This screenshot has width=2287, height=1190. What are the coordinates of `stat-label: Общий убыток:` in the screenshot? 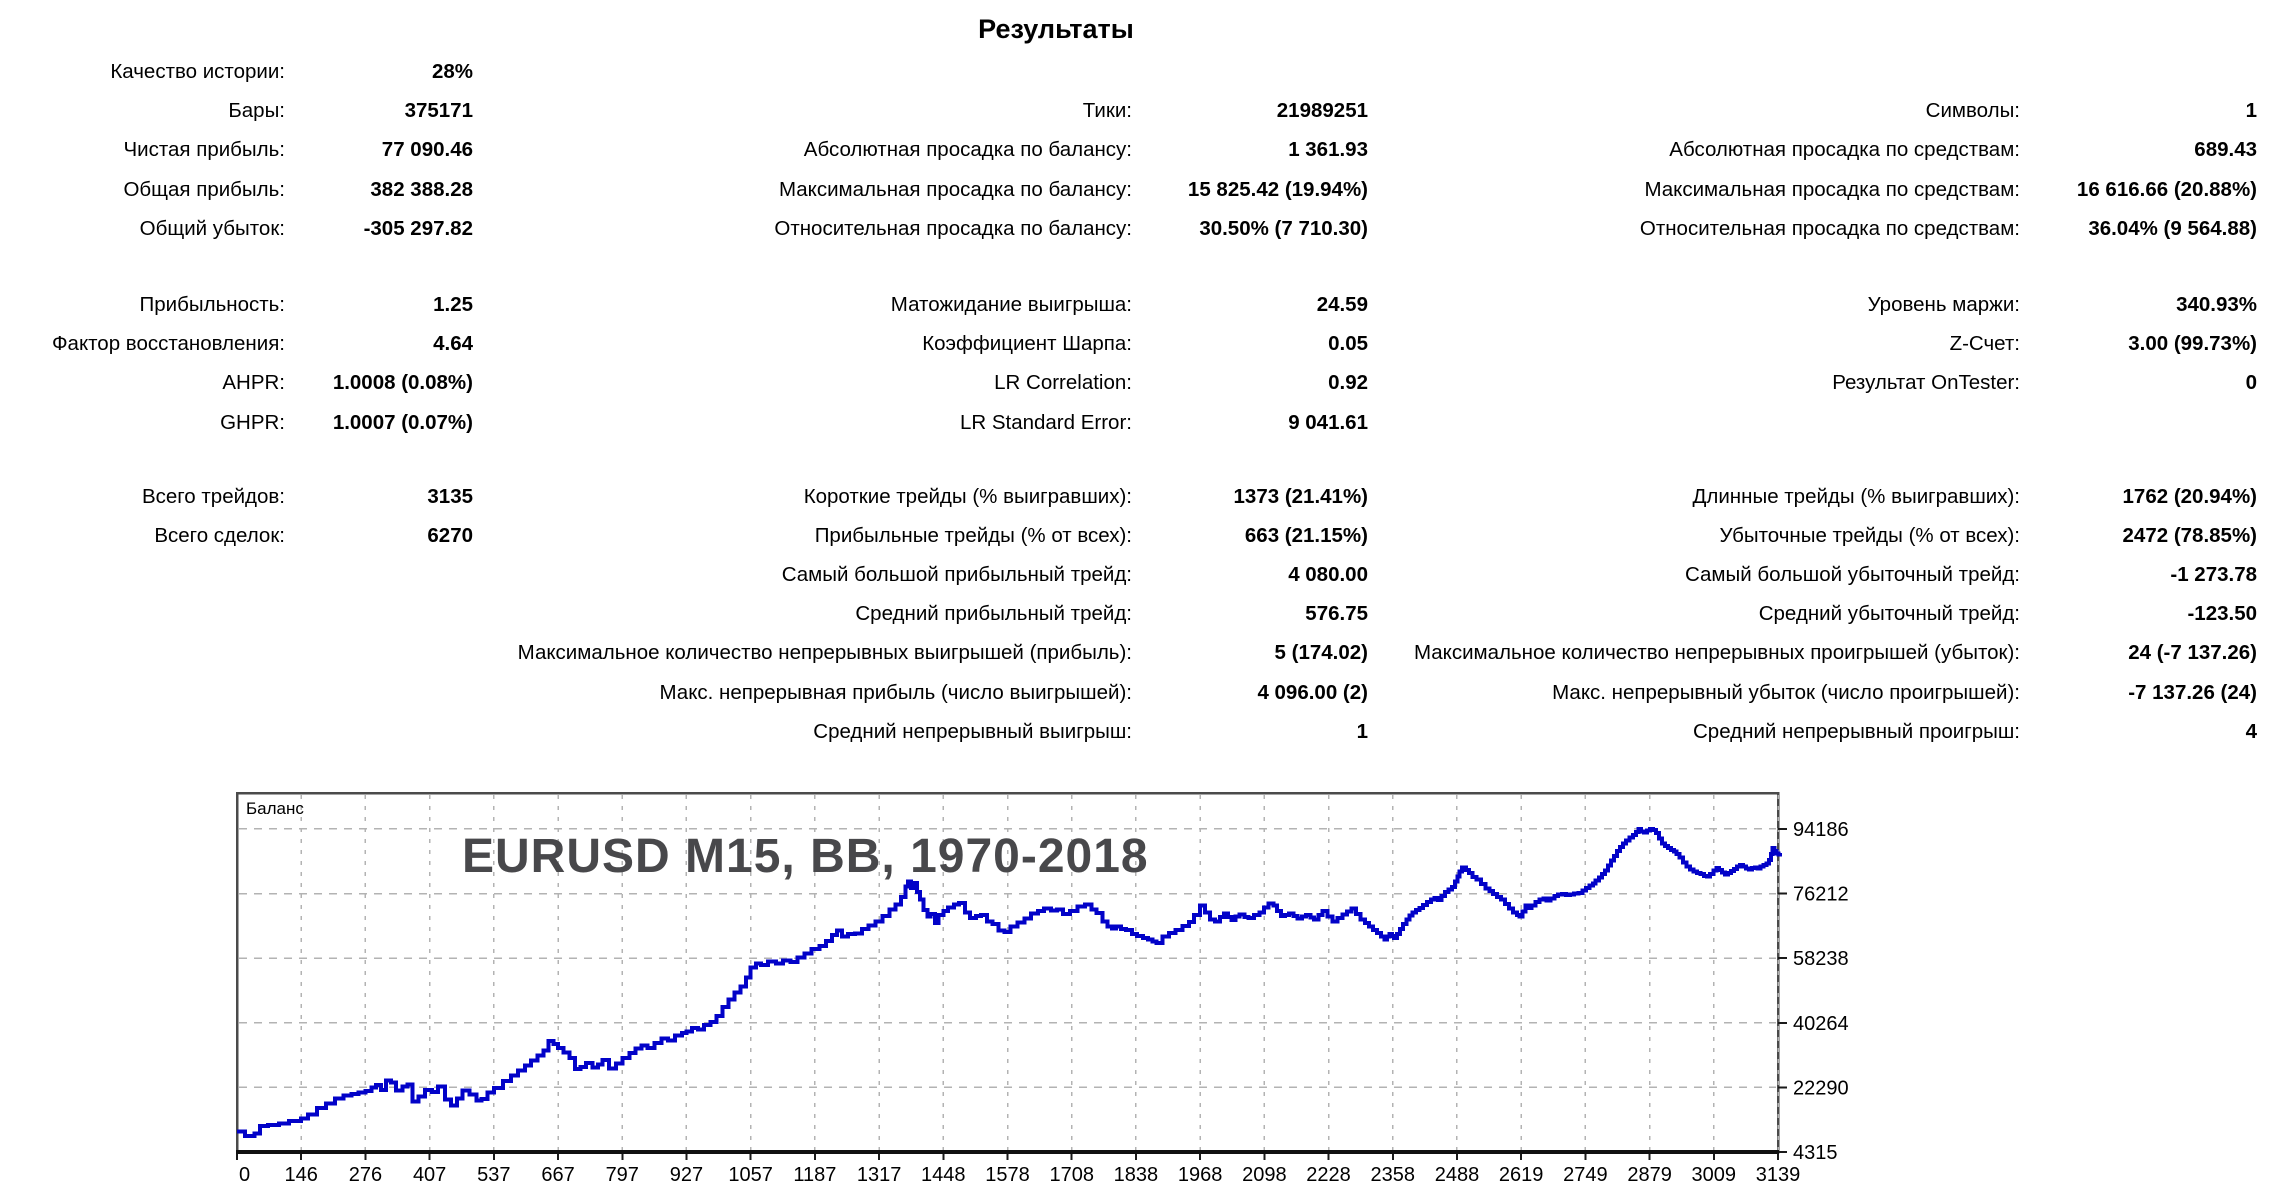 It's located at (212, 228).